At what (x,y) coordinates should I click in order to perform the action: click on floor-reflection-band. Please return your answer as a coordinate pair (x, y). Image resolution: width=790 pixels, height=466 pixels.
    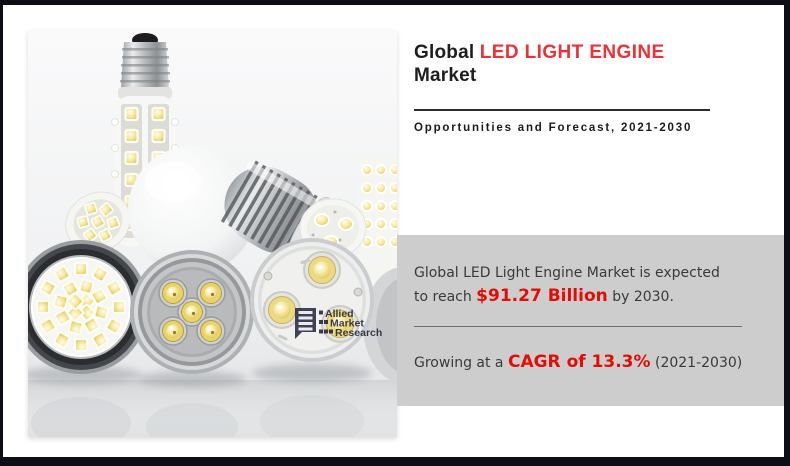
    Looking at the image, I should click on (212, 408).